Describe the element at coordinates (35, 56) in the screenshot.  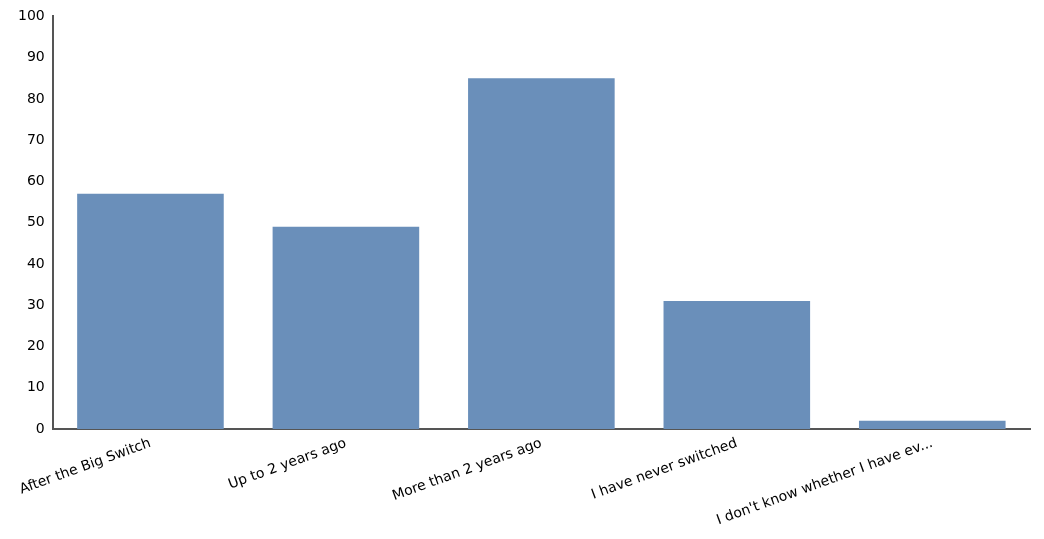
I see `y-tick-label: 90` at that location.